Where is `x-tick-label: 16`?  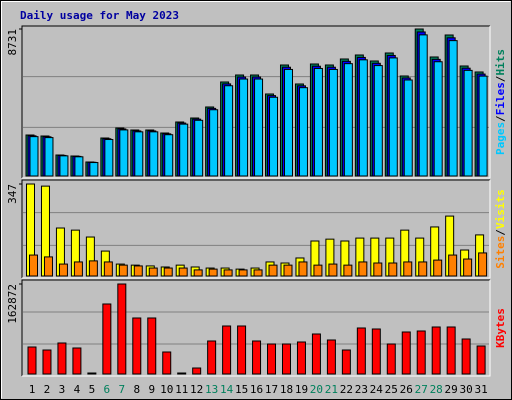
x-tick-label: 16 is located at coordinates (256, 389).